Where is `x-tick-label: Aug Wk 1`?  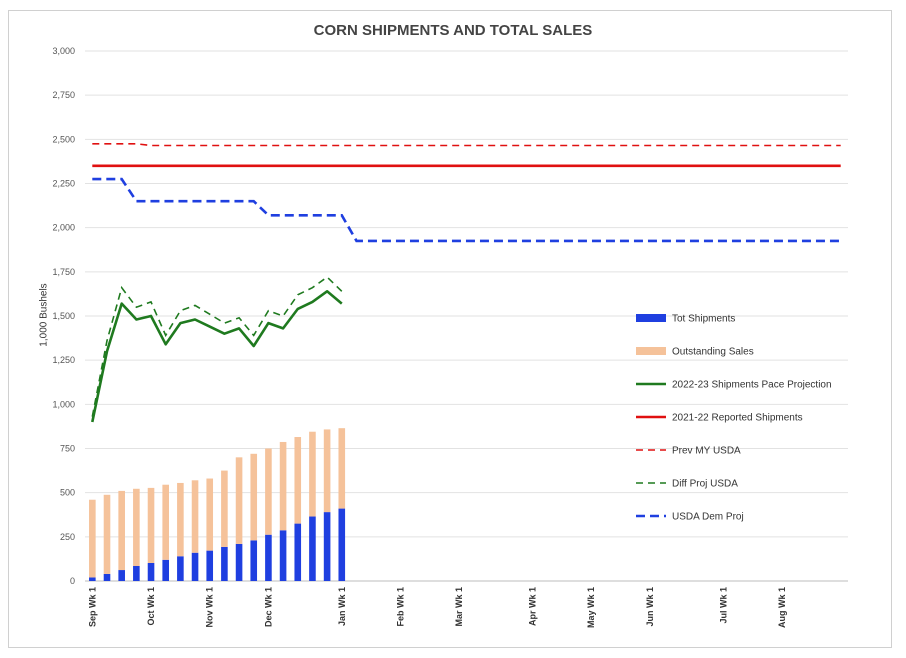 x-tick-label: Aug Wk 1 is located at coordinates (782, 607).